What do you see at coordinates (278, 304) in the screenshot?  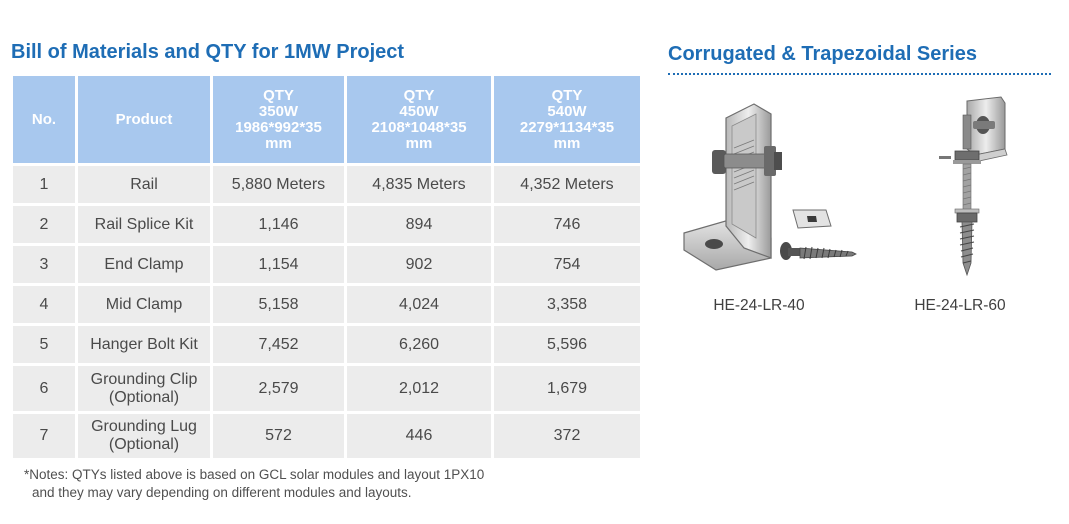 I see `cell-qty-350w: 5,158` at bounding box center [278, 304].